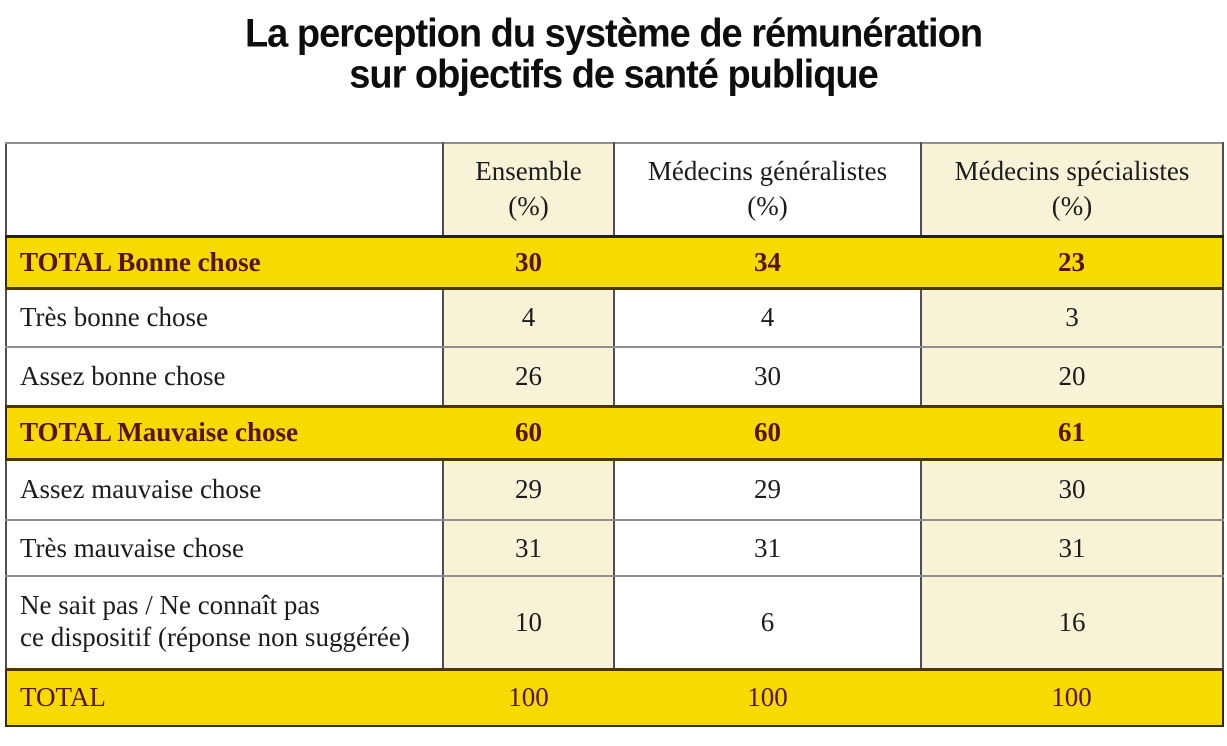 The image size is (1227, 746). Describe the element at coordinates (1072, 432) in the screenshot. I see `value-cell-specialistes: 61` at that location.